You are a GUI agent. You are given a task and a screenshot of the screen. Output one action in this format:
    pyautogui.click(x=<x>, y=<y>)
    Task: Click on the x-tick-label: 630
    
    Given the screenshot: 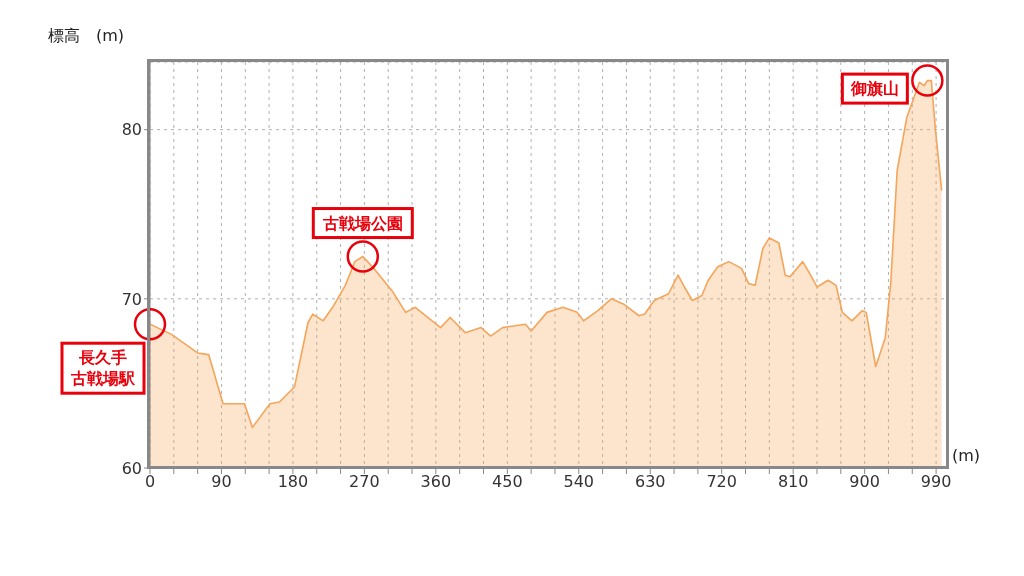 What is the action you would take?
    pyautogui.click(x=650, y=482)
    